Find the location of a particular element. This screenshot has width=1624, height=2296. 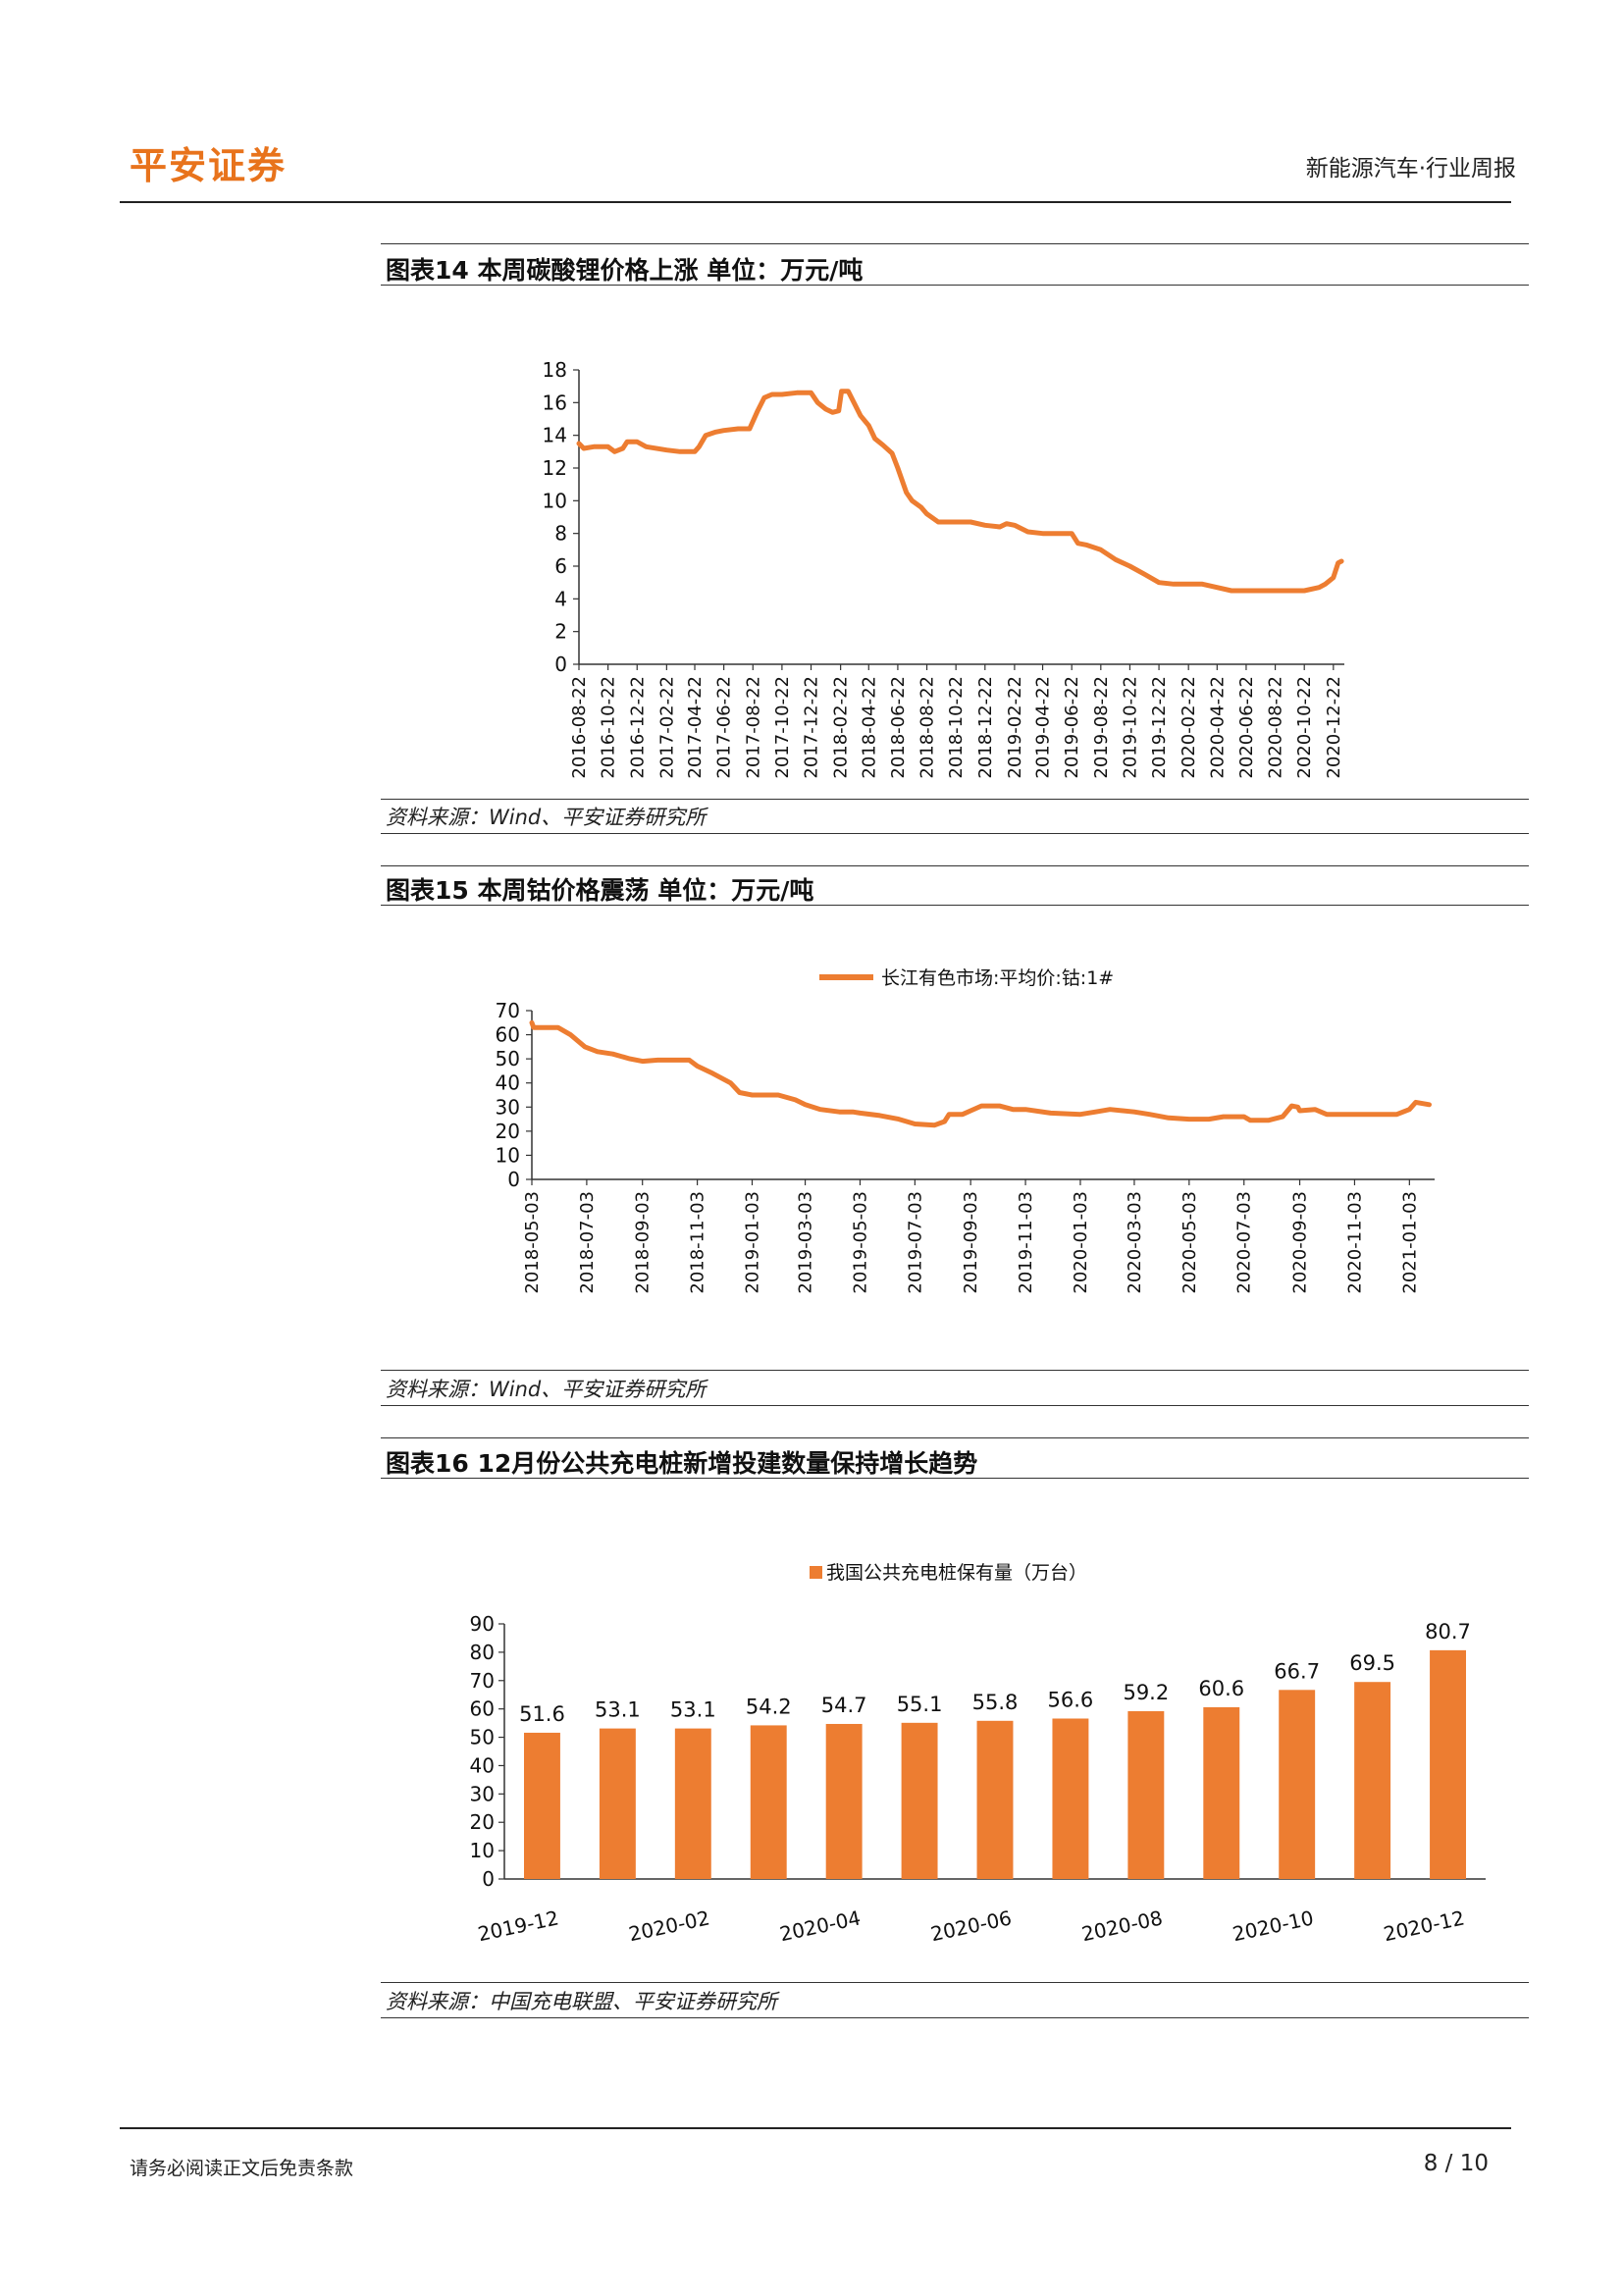

lithium-x-tick-label: 2016-08-22 is located at coordinates (579, 727).